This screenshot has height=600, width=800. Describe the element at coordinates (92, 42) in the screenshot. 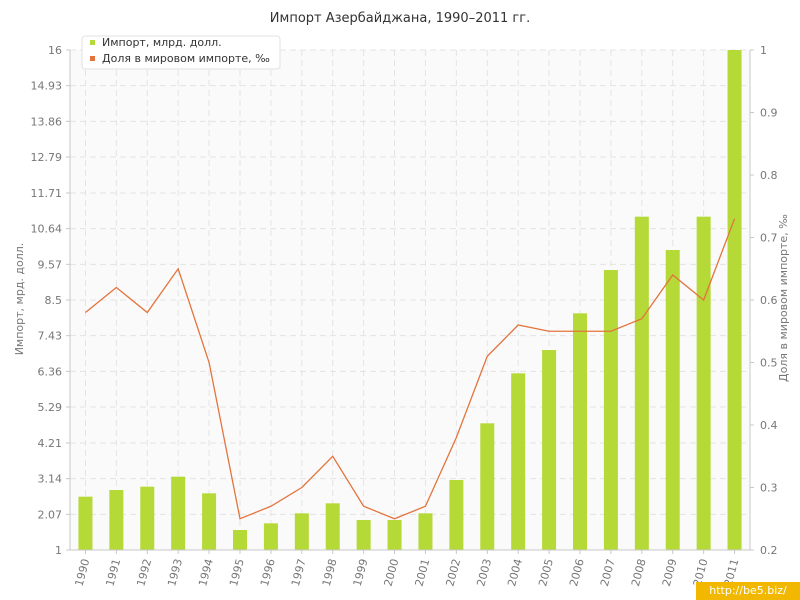

I see `legend-swatch-import` at that location.